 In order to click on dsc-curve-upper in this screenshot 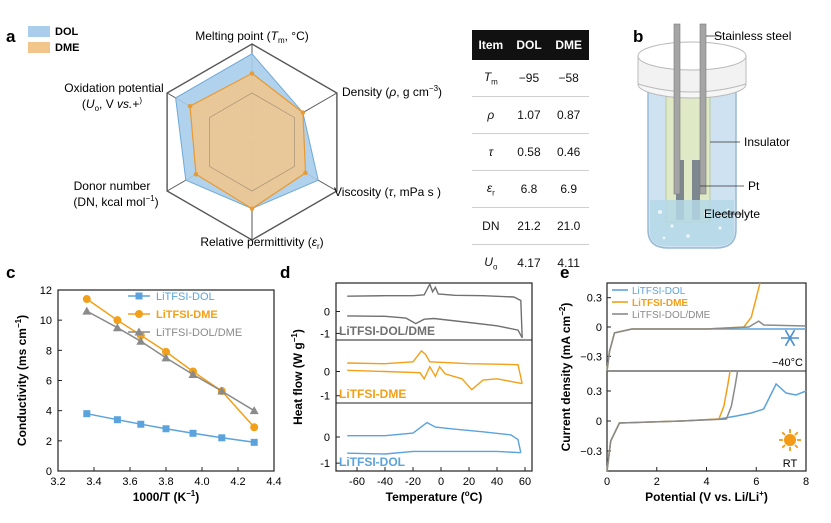, I will do `click(435, 310)`.